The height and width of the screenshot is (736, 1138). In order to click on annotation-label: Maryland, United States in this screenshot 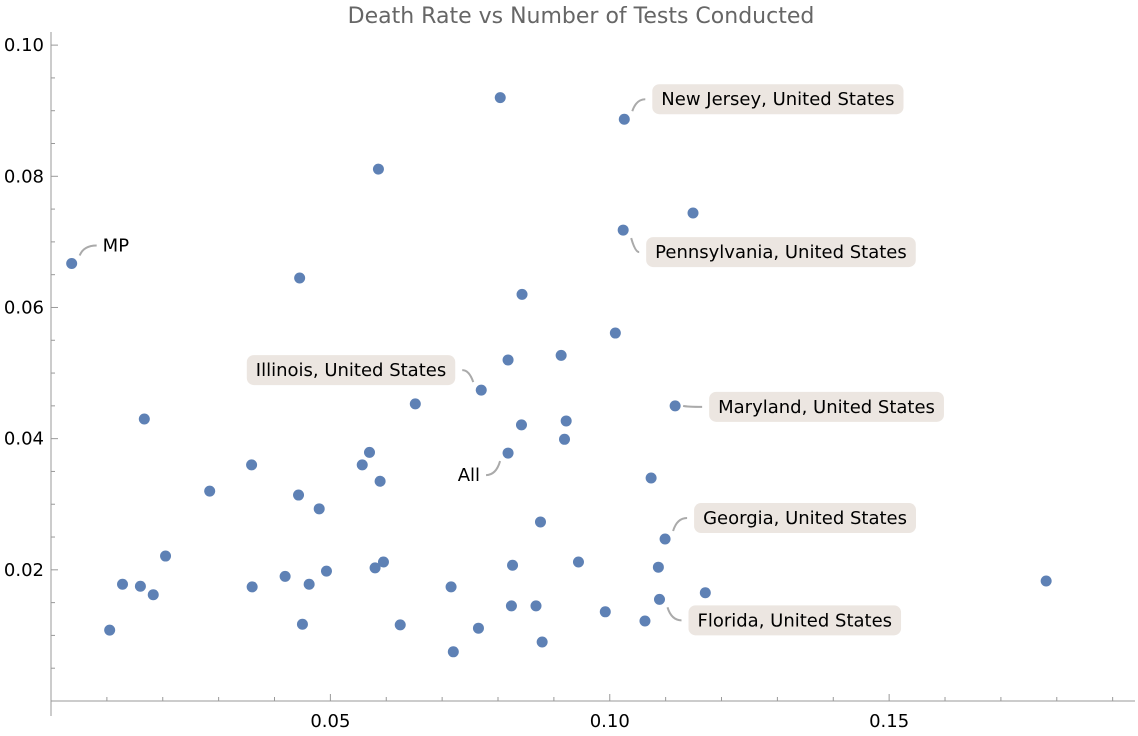, I will do `click(826, 406)`.